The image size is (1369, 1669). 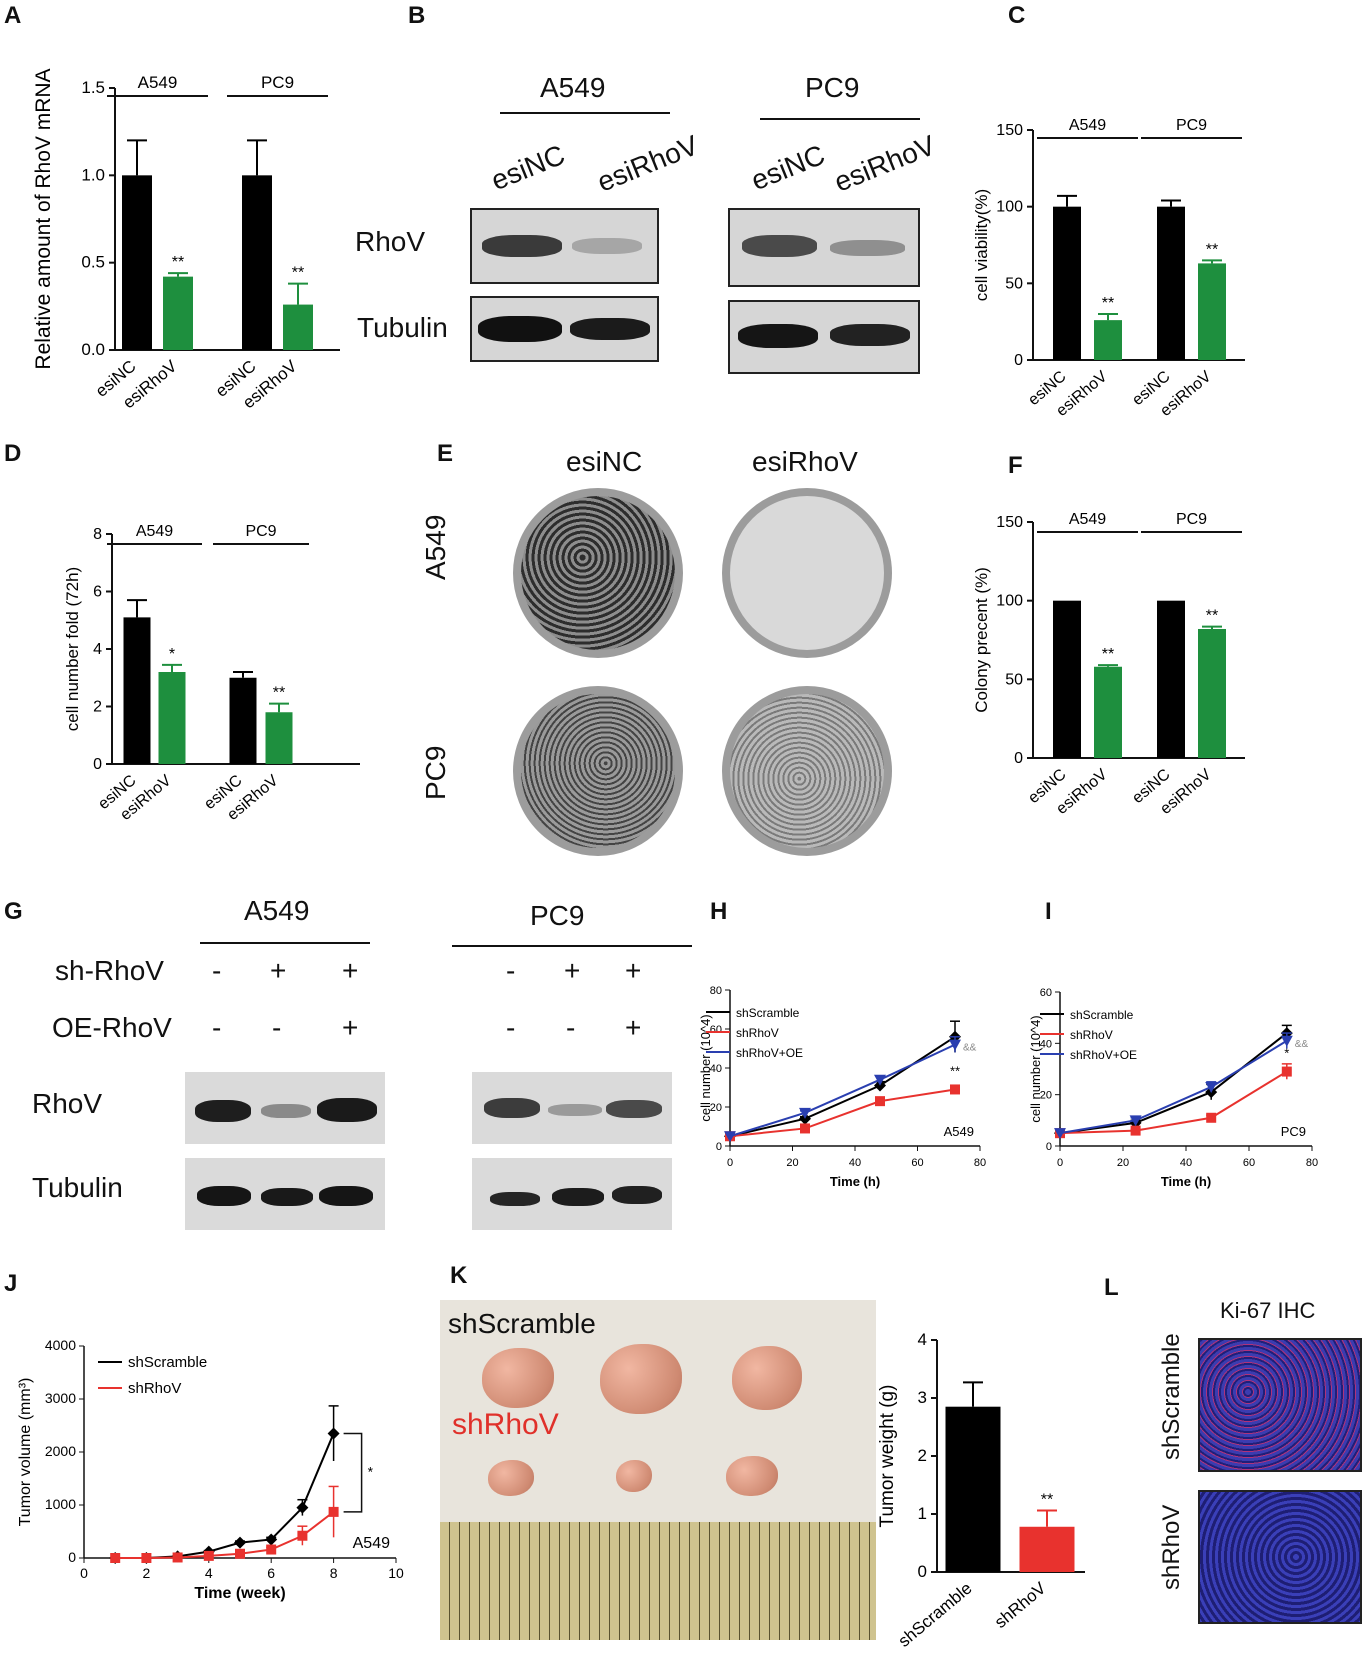 What do you see at coordinates (60, 1398) in the screenshot?
I see `y-tick-label: 3000` at bounding box center [60, 1398].